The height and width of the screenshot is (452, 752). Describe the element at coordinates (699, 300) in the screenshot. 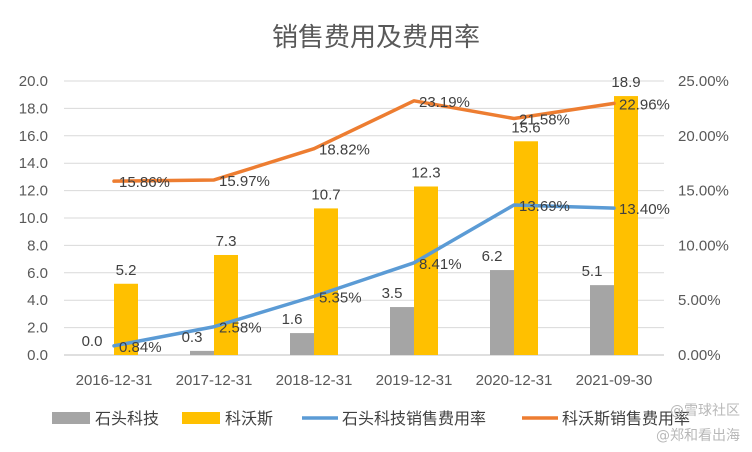

I see `y-right-tick-label: 5.00%` at that location.